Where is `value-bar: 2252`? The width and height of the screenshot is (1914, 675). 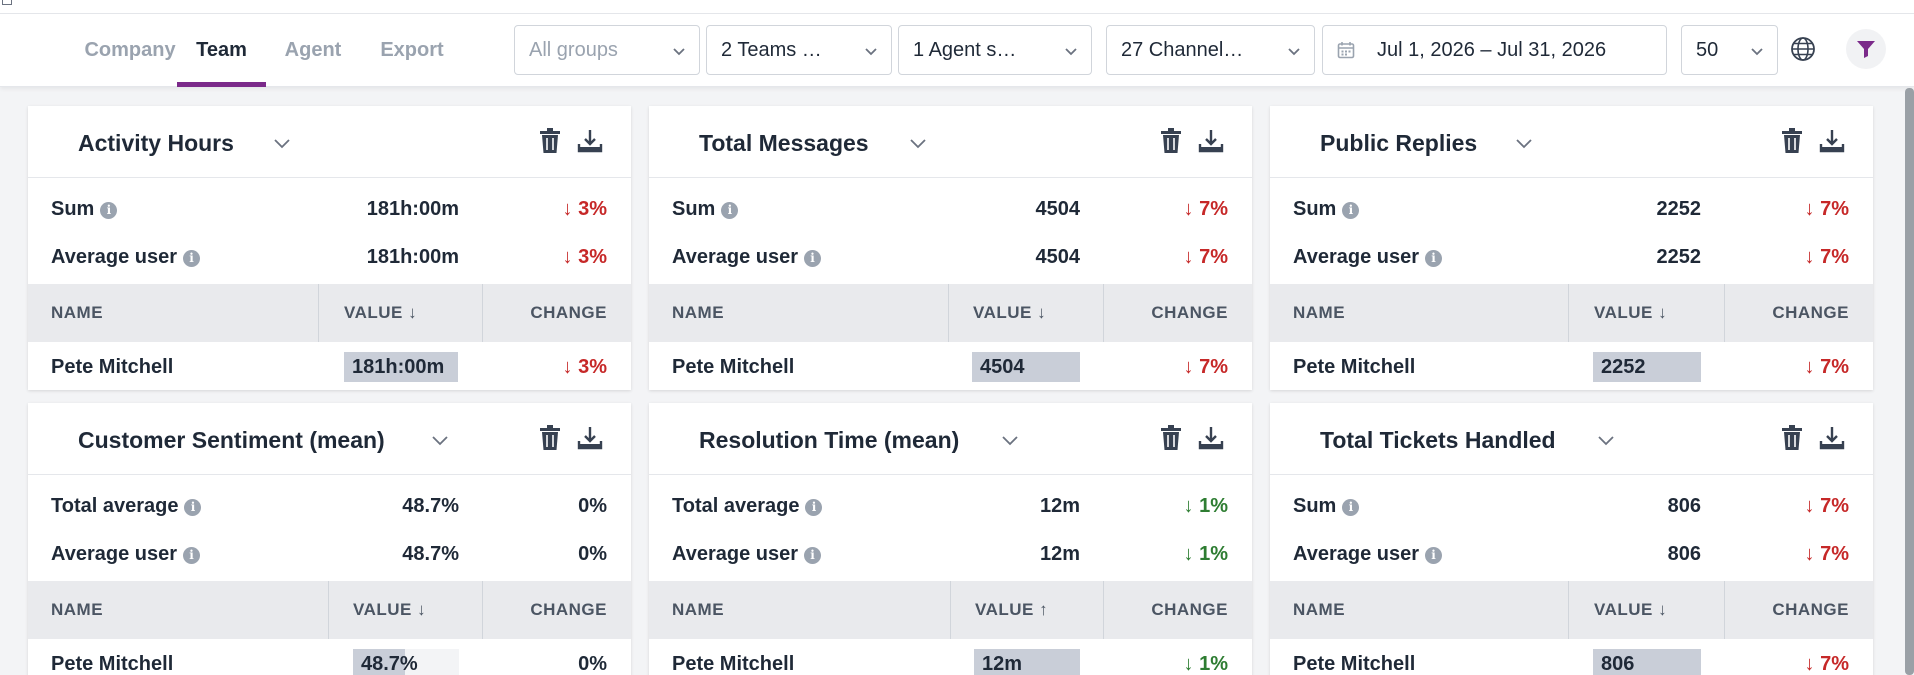
value-bar: 2252 is located at coordinates (1647, 367).